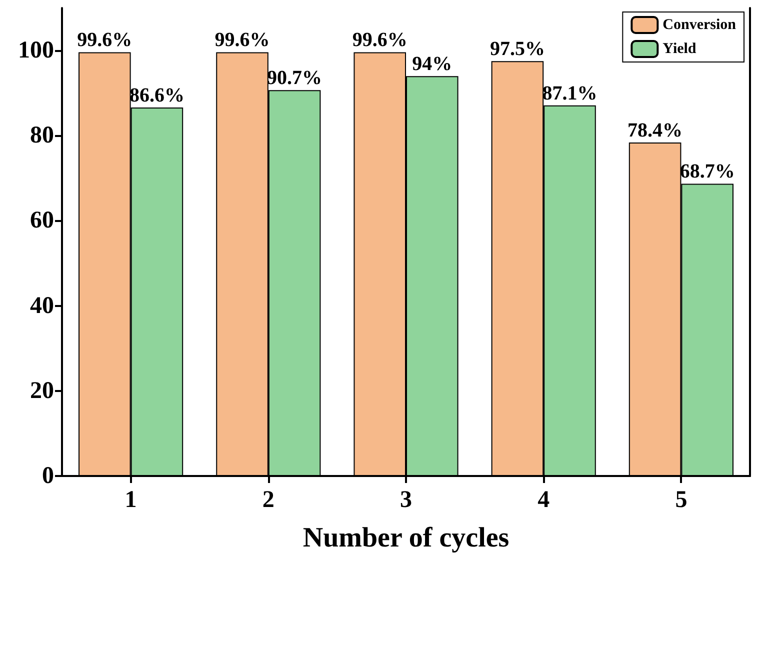 The width and height of the screenshot is (764, 660). I want to click on x-tick-label: 2, so click(268, 500).